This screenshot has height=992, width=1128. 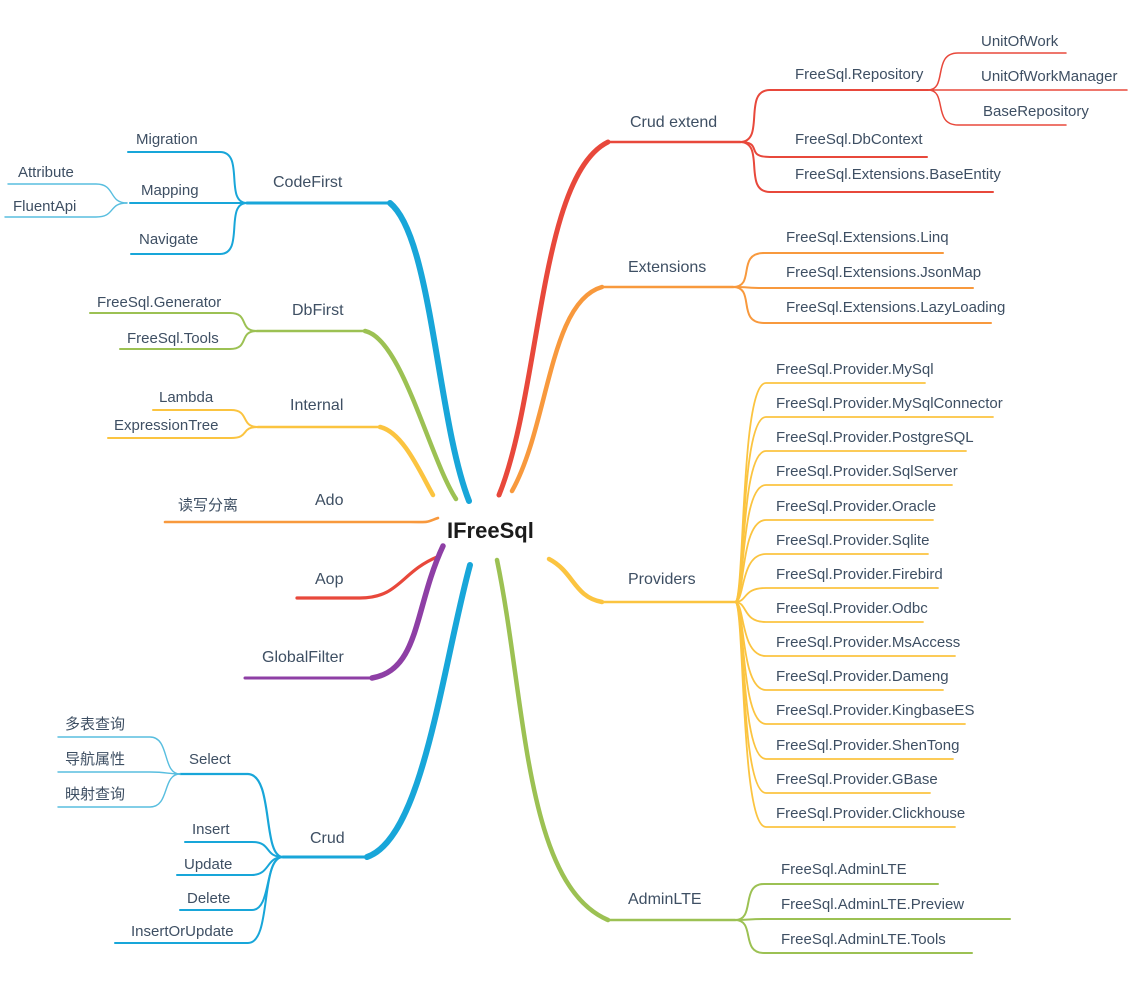 I want to click on edge-trunk-codefirst, so click(x=429, y=352).